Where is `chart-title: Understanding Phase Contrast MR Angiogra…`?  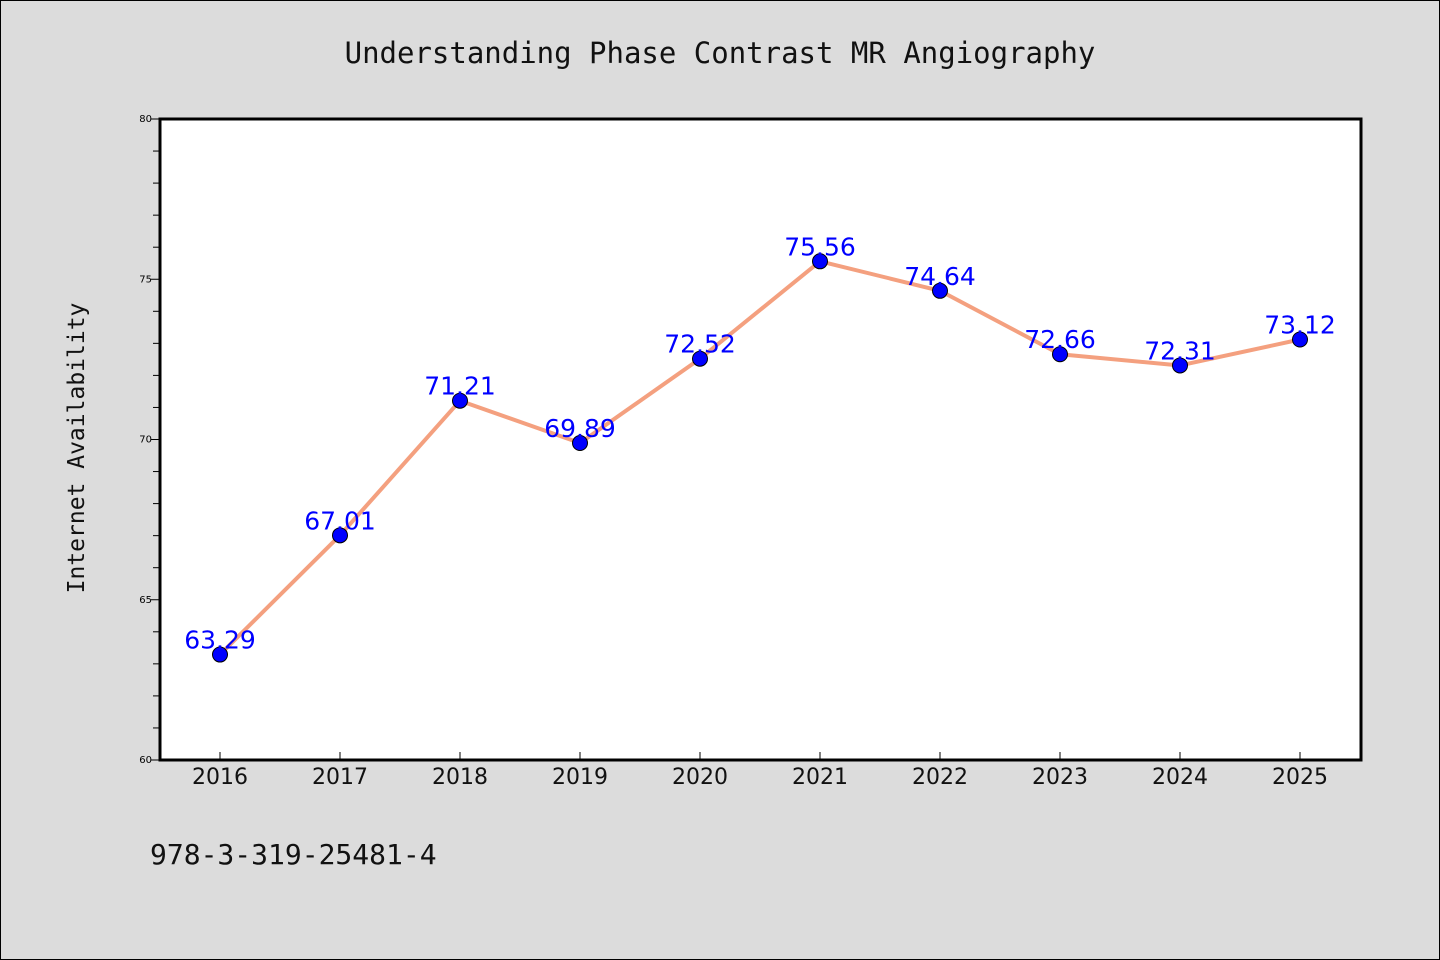 chart-title: Understanding Phase Contrast MR Angiogra… is located at coordinates (720, 53).